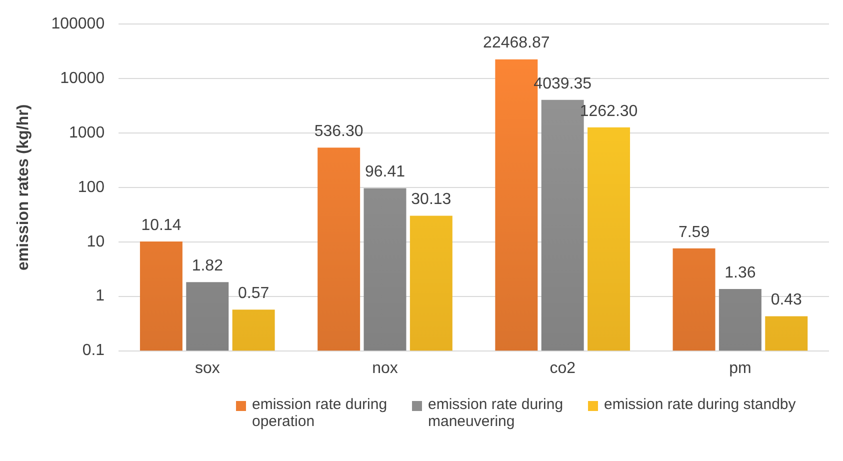 This screenshot has height=461, width=843. Describe the element at coordinates (339, 131) in the screenshot. I see `data-label: 536.30` at that location.